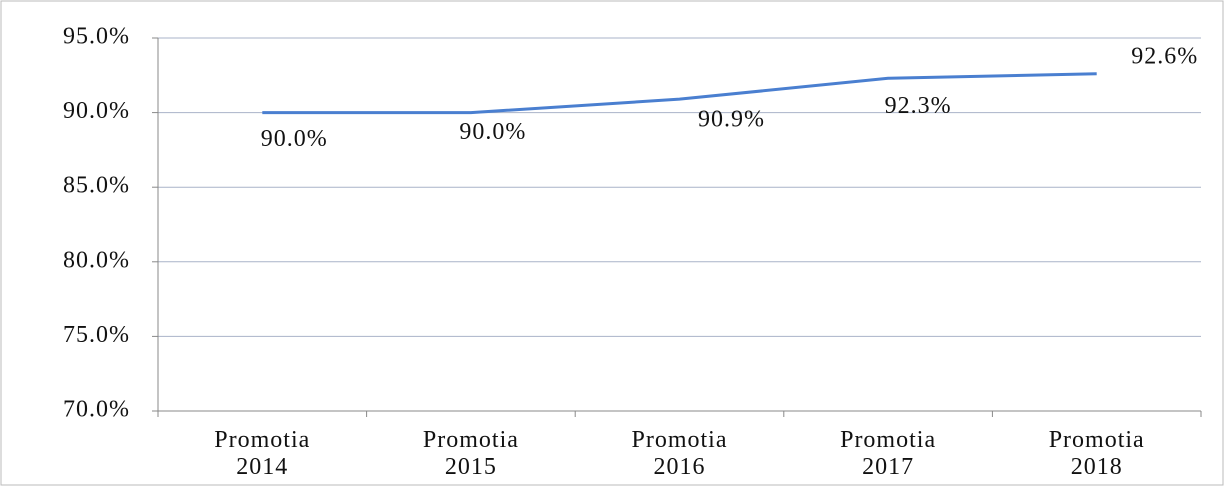 Image resolution: width=1226 pixels, height=488 pixels. What do you see at coordinates (679, 93) in the screenshot?
I see `line` at bounding box center [679, 93].